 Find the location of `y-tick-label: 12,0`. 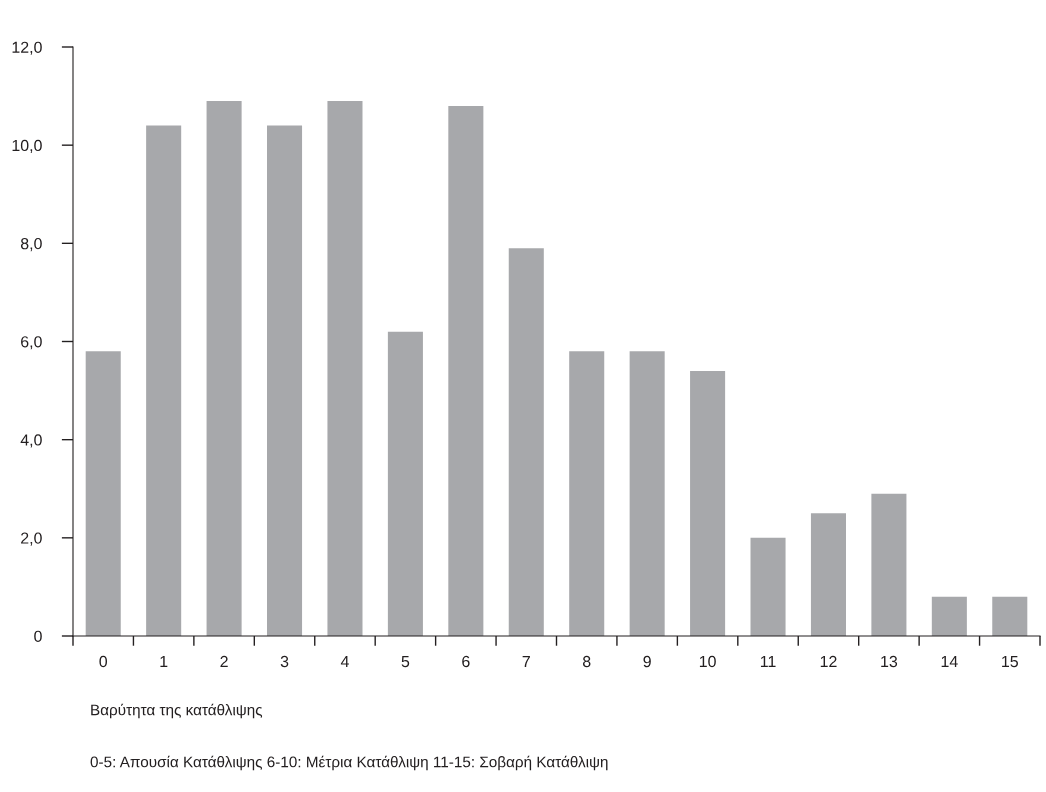

y-tick-label: 12,0 is located at coordinates (27, 48).